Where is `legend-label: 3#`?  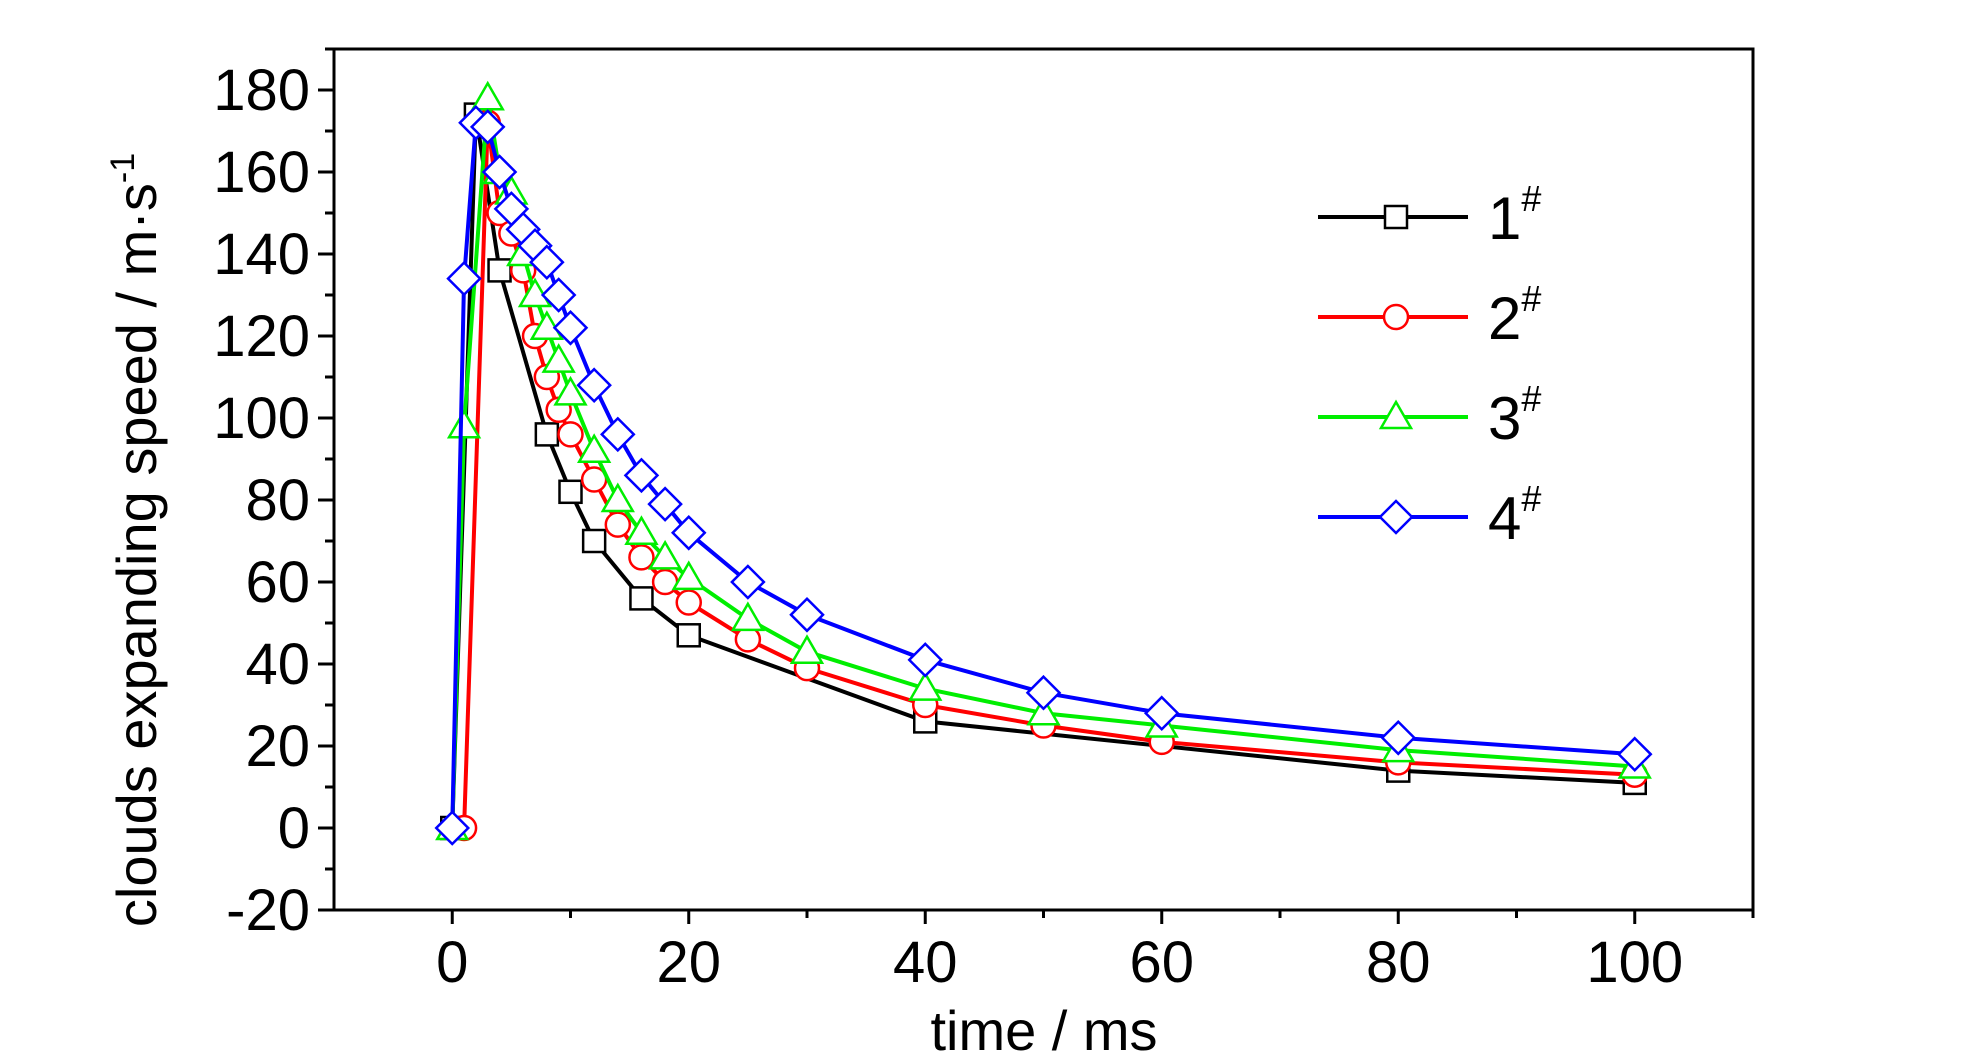
legend-label: 3# is located at coordinates (1514, 415).